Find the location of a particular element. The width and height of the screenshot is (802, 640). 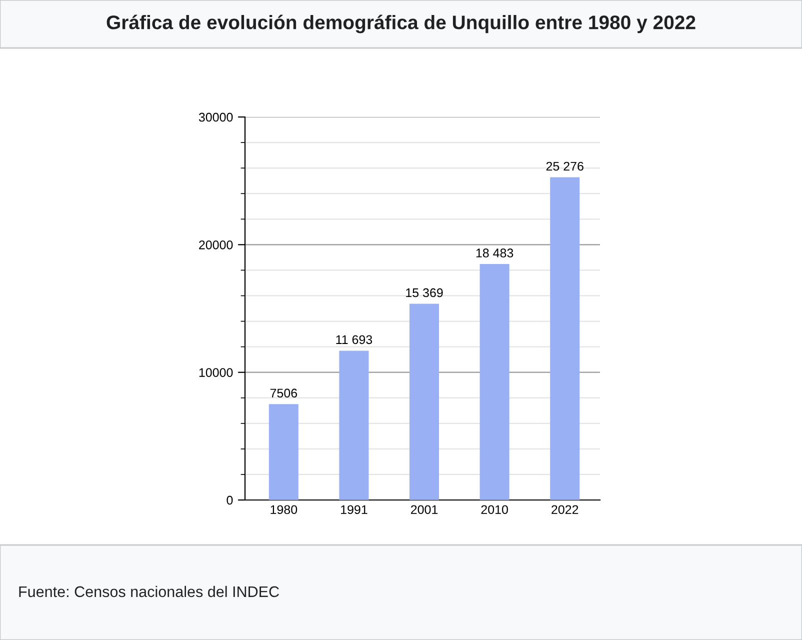

data-label: 7506 is located at coordinates (284, 393).